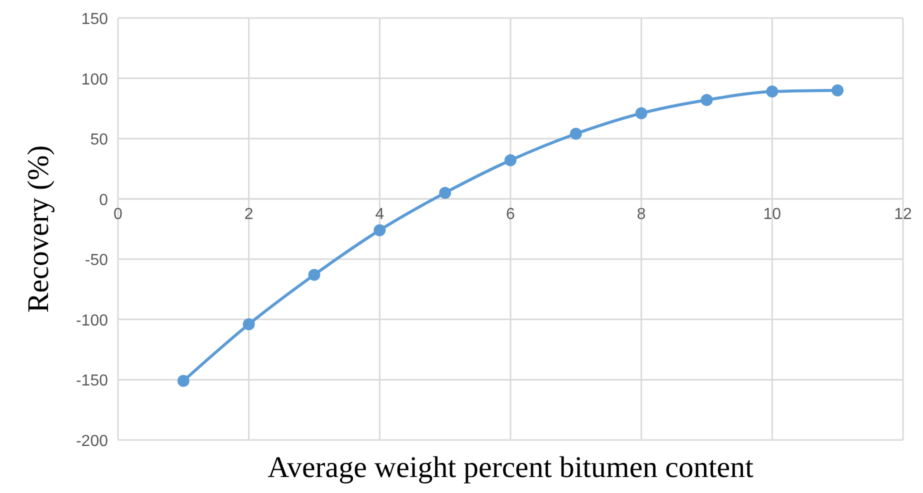 The height and width of the screenshot is (493, 923). I want to click on y-axis-title: Recovery (%), so click(38, 229).